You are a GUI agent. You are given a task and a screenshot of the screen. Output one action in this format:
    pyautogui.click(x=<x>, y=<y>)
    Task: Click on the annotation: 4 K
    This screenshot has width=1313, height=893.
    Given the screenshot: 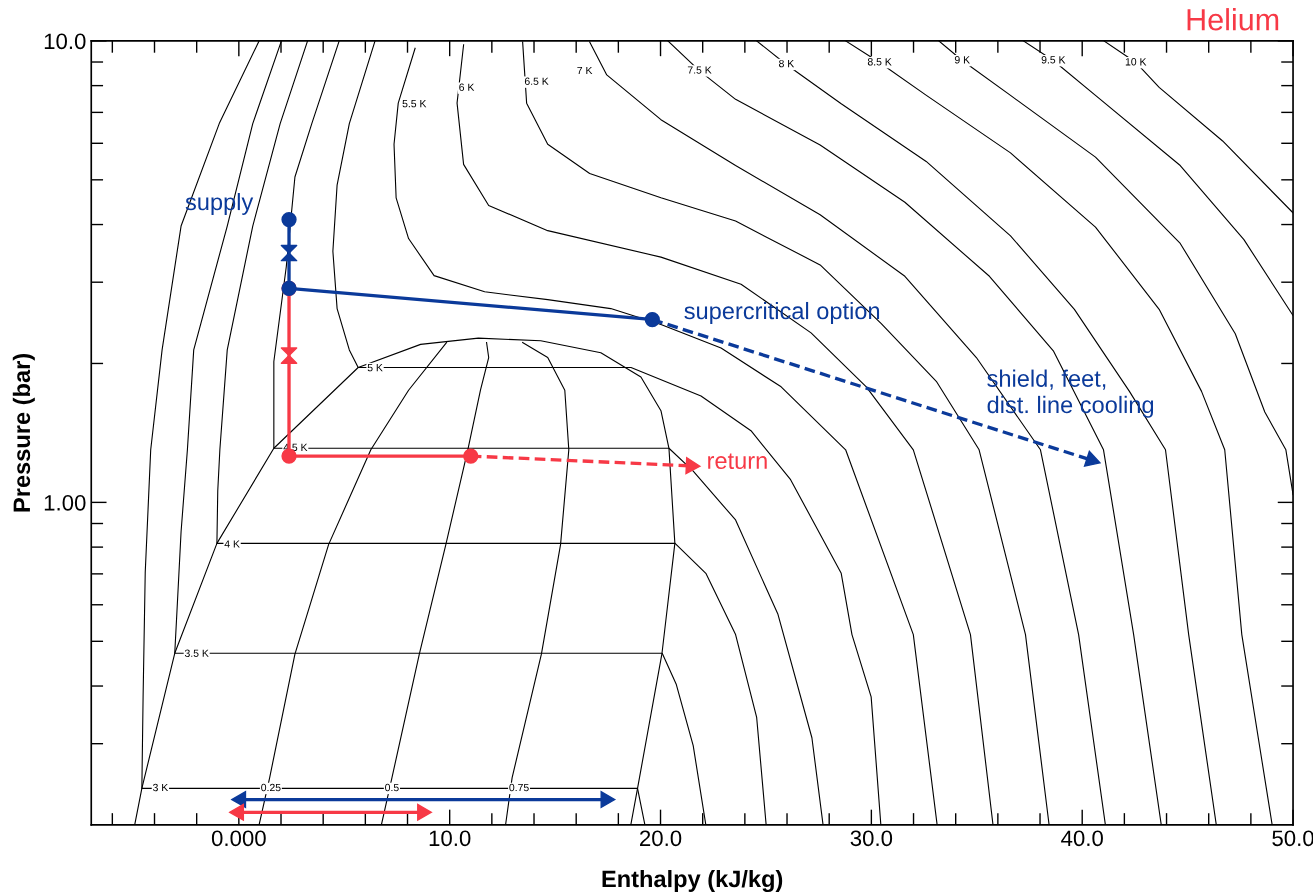 What is the action you would take?
    pyautogui.click(x=232, y=544)
    